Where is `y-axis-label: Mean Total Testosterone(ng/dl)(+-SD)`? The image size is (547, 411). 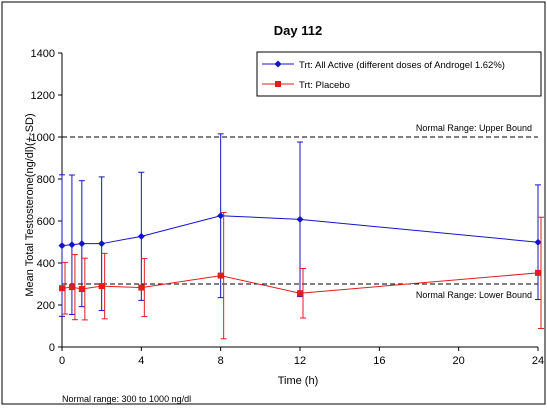 y-axis-label: Mean Total Testosterone(ng/dl)(+-SD) is located at coordinates (30, 204).